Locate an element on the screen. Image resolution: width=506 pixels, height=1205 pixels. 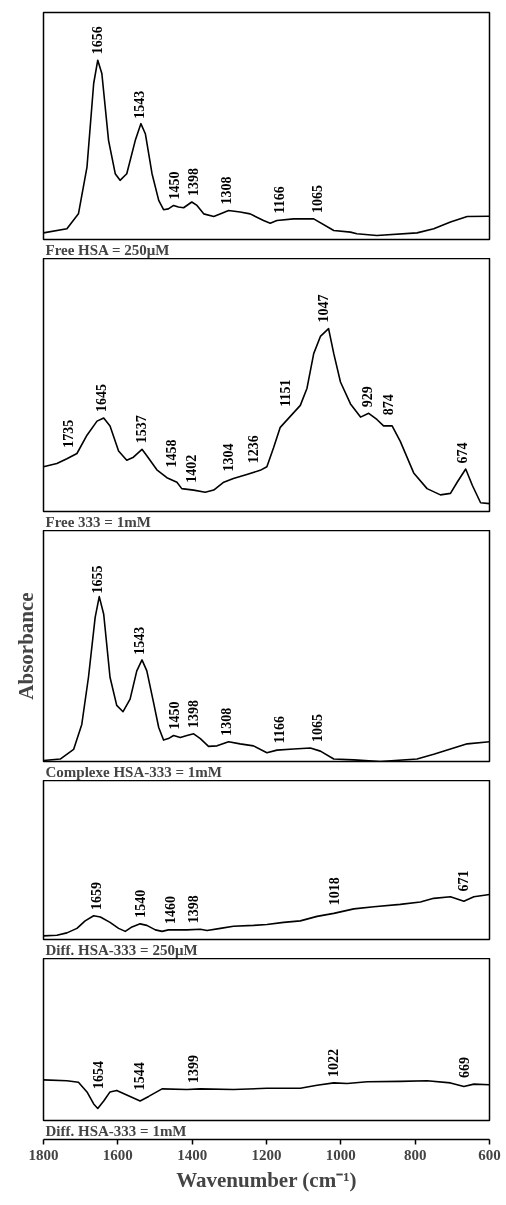
annotation: 1022 is located at coordinates (333, 1062).